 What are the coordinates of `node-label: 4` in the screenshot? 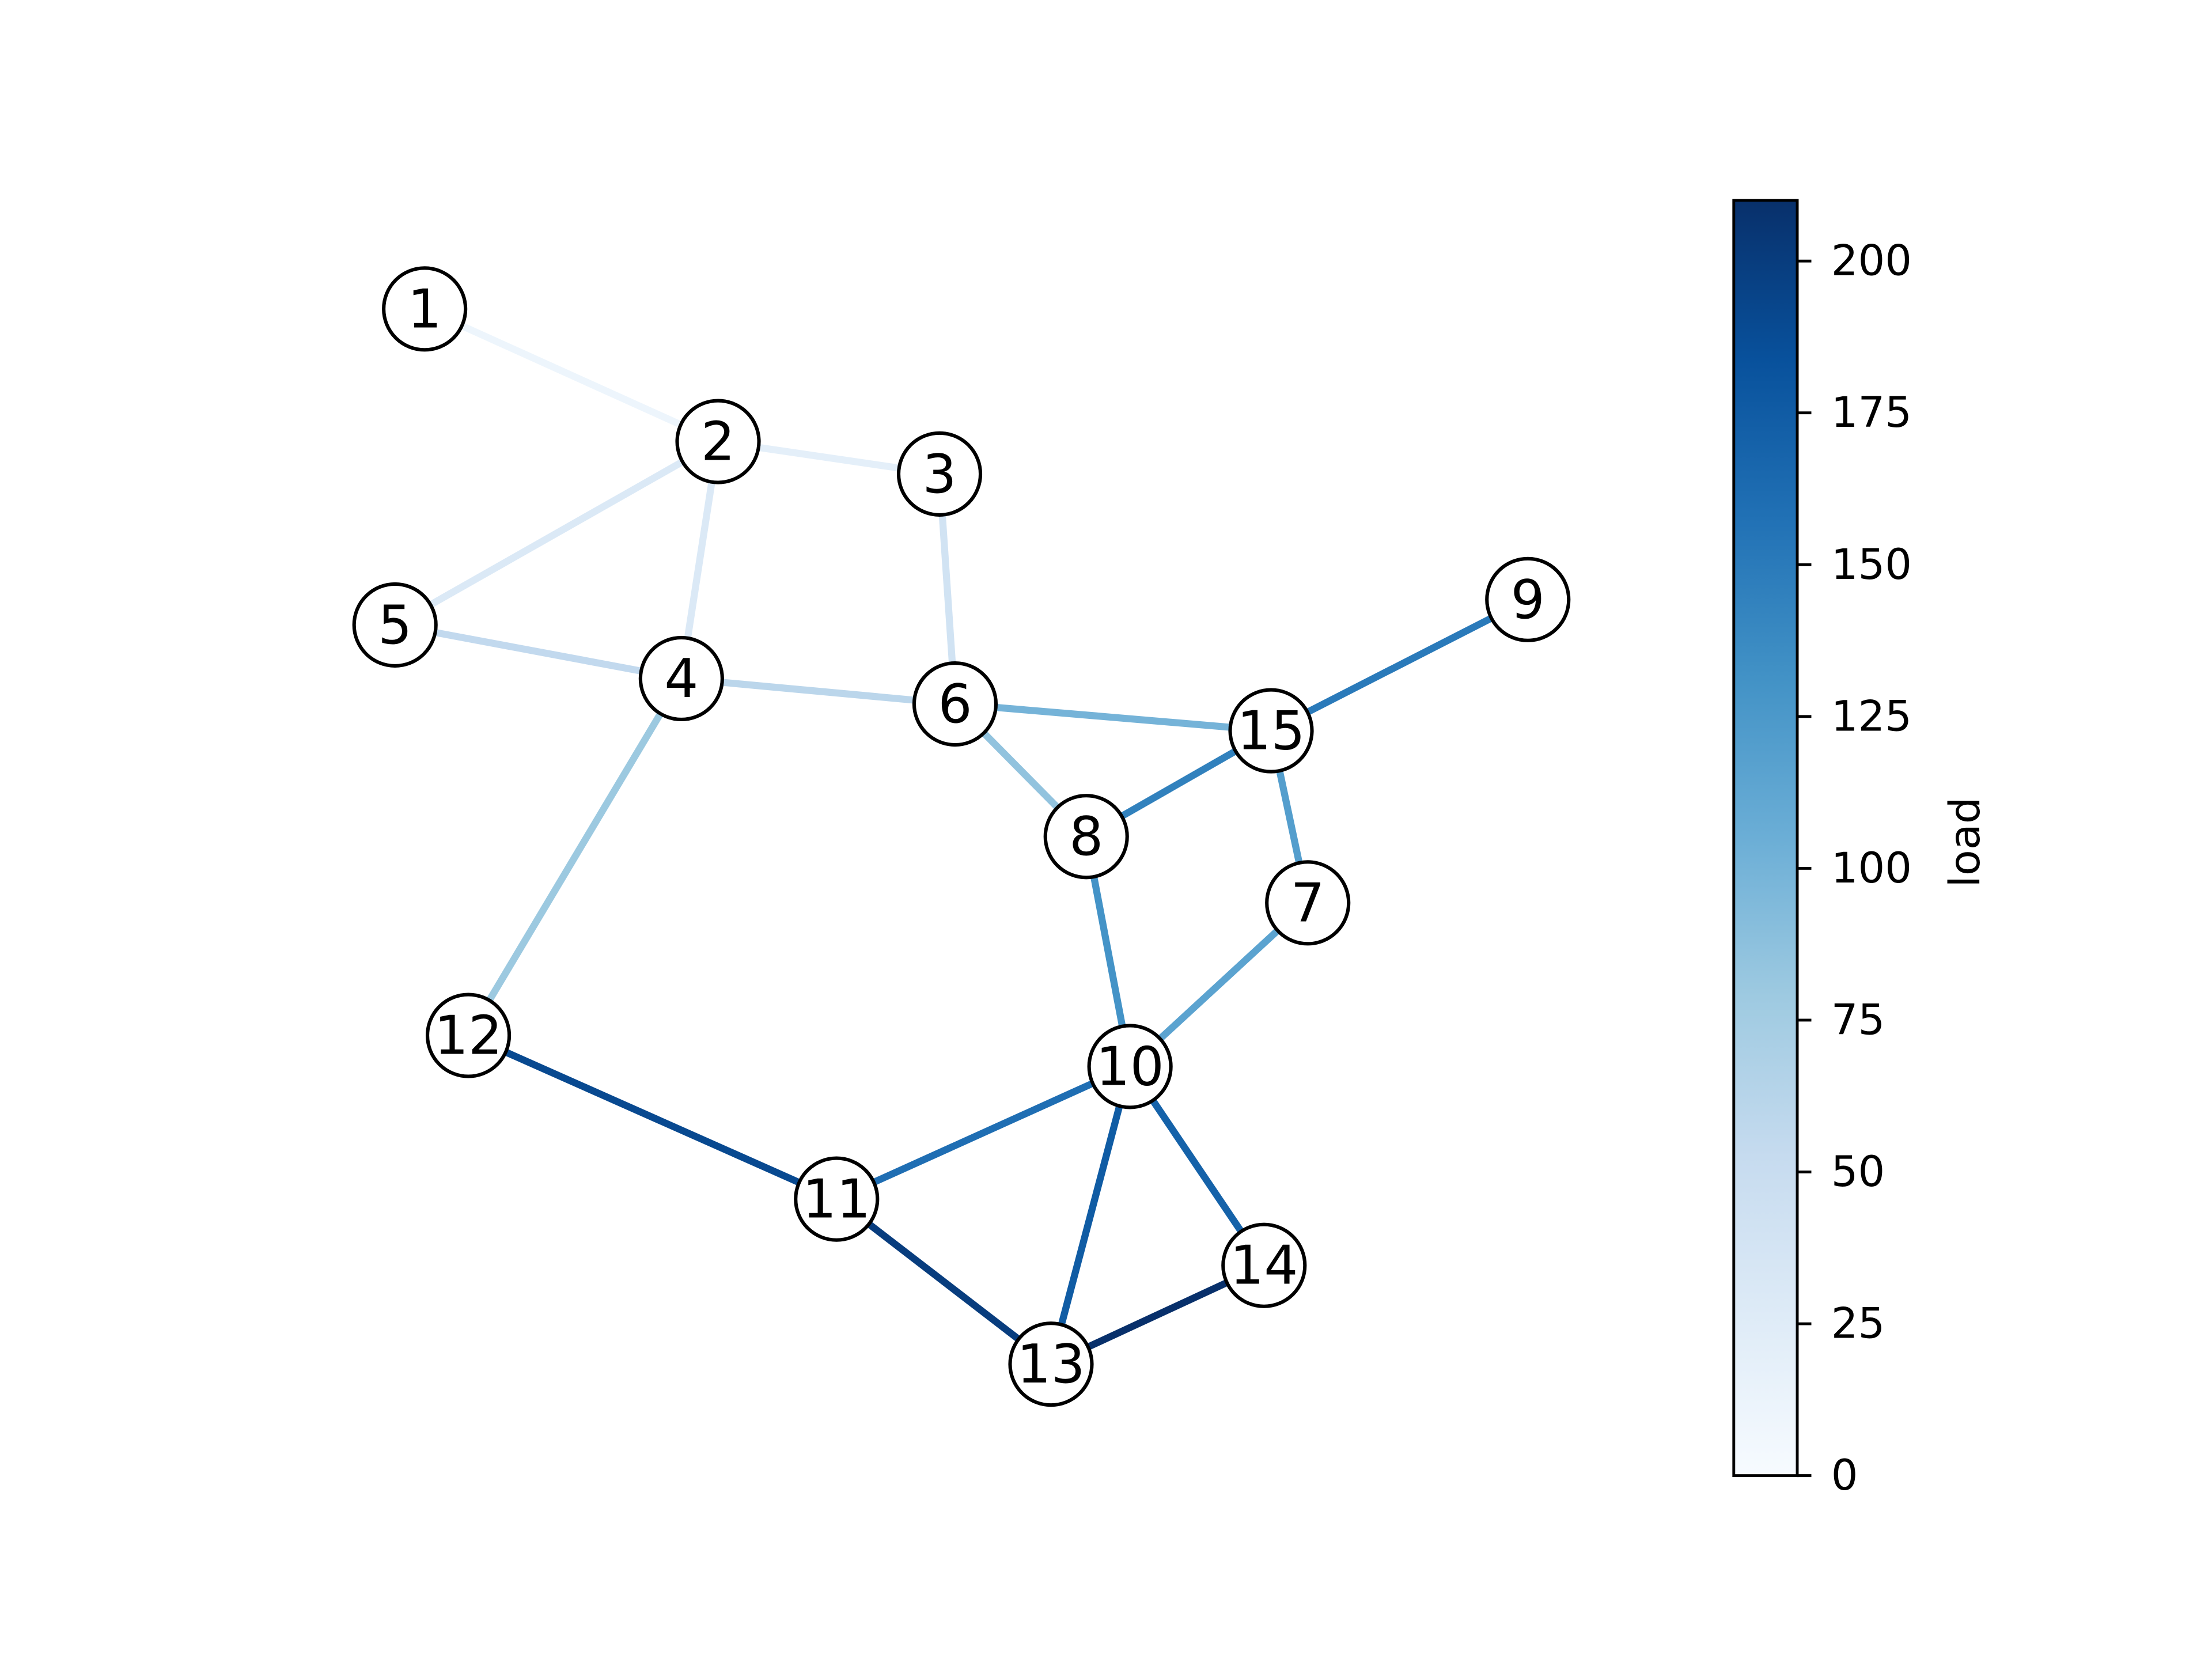 It's located at (681, 678).